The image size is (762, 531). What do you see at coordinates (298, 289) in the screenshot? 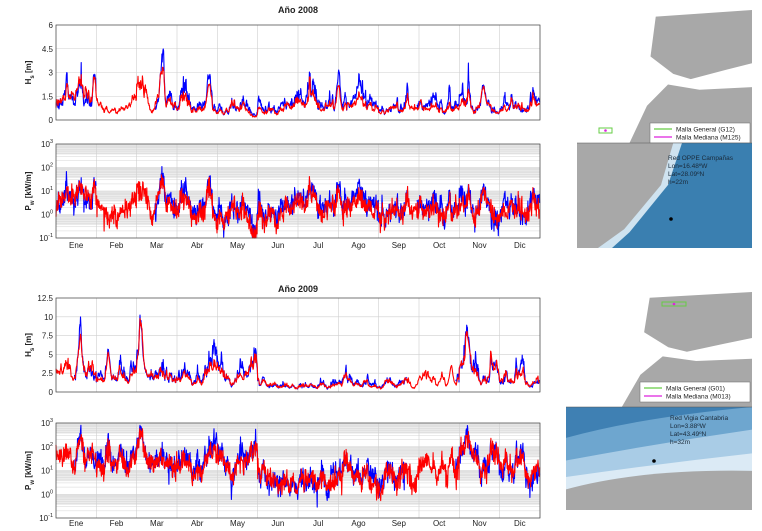
I see `chart-title: Año 2009` at bounding box center [298, 289].